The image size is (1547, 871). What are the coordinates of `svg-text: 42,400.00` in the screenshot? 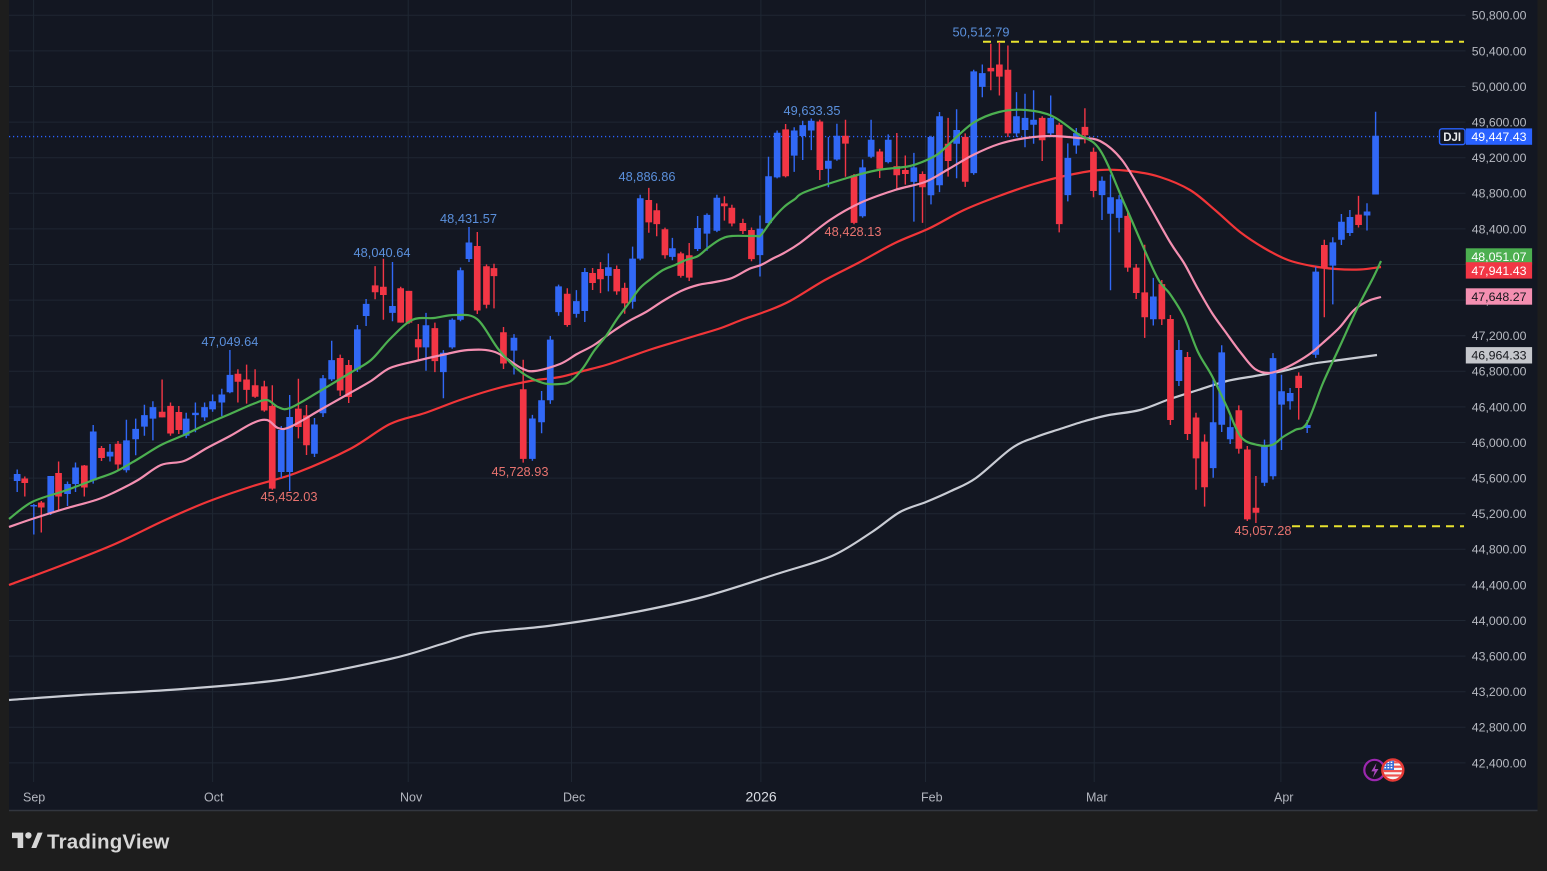 It's located at (1499, 763).